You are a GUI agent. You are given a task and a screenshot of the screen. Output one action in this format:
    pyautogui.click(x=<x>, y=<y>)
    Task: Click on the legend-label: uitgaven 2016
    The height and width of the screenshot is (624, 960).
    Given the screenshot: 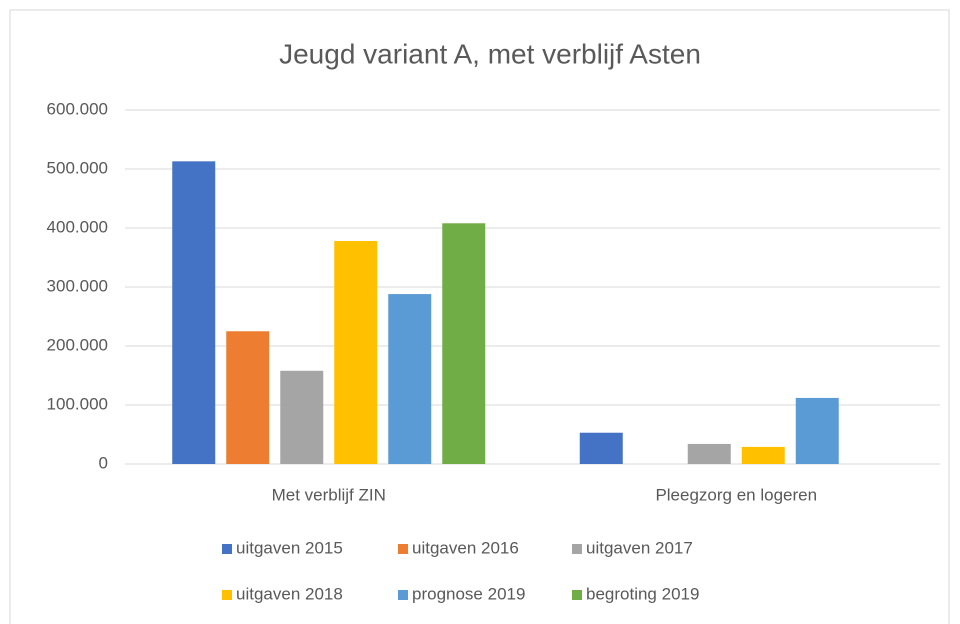 What is the action you would take?
    pyautogui.click(x=465, y=547)
    